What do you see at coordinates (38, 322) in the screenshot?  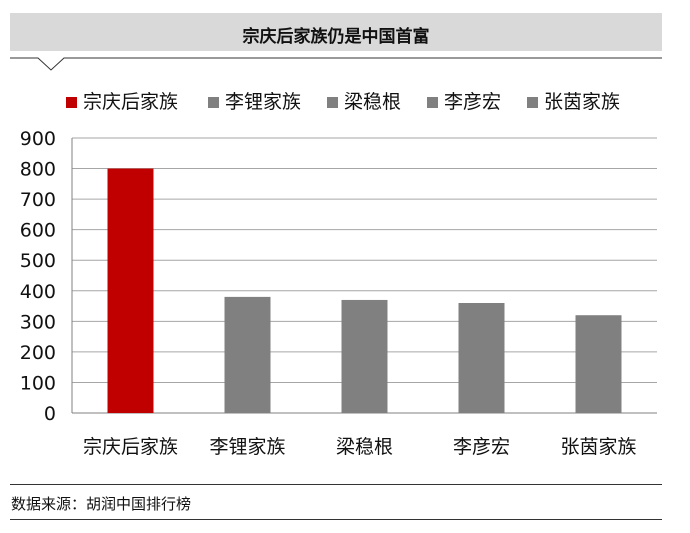 I see `y-tick-label: 300` at bounding box center [38, 322].